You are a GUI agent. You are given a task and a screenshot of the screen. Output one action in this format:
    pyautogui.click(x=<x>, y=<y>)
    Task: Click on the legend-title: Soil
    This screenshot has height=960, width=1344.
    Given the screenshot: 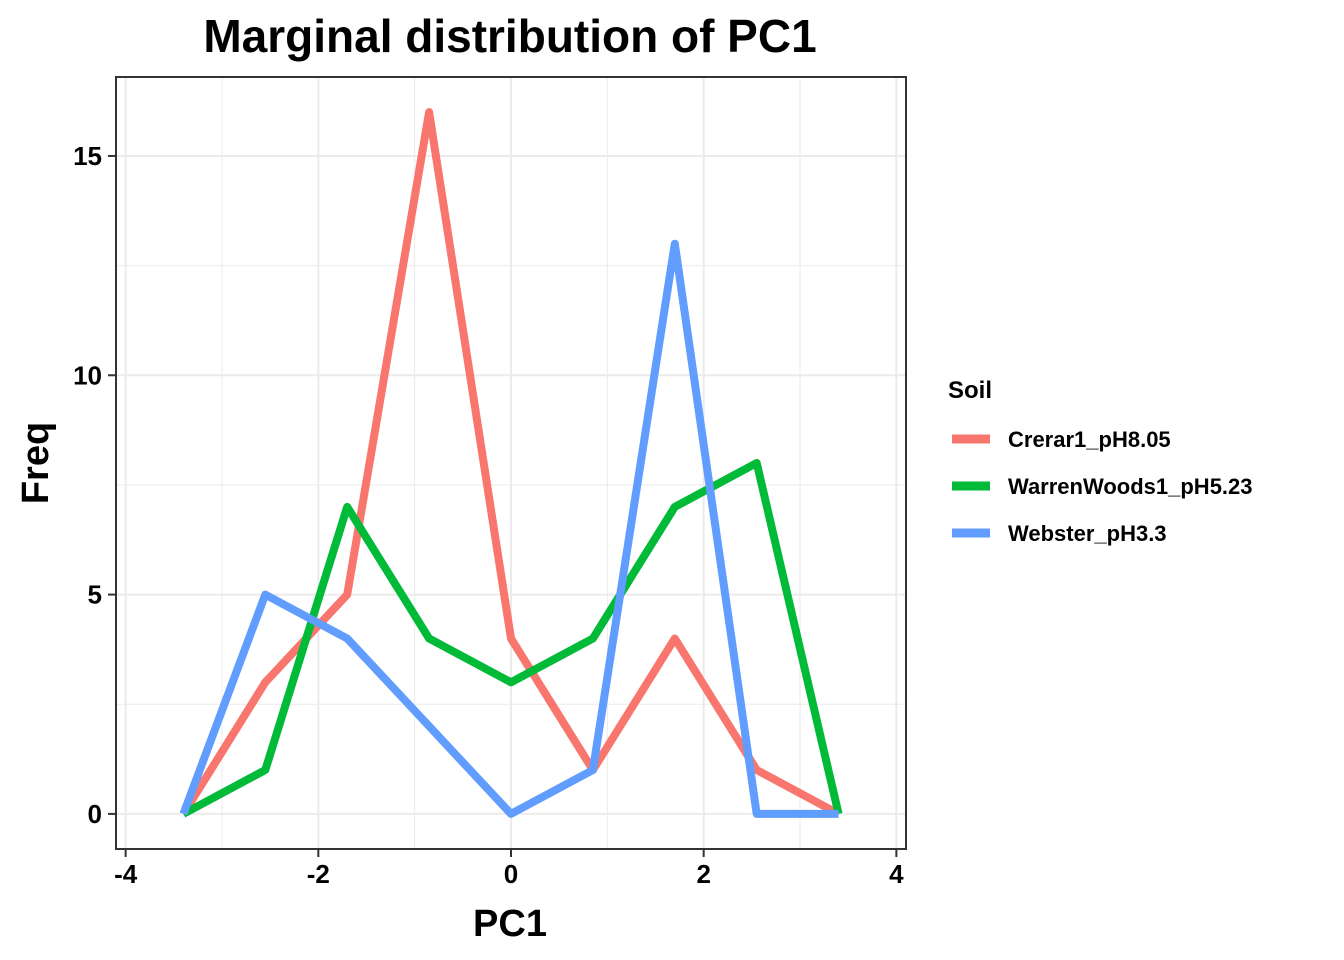 What is the action you would take?
    pyautogui.click(x=970, y=390)
    